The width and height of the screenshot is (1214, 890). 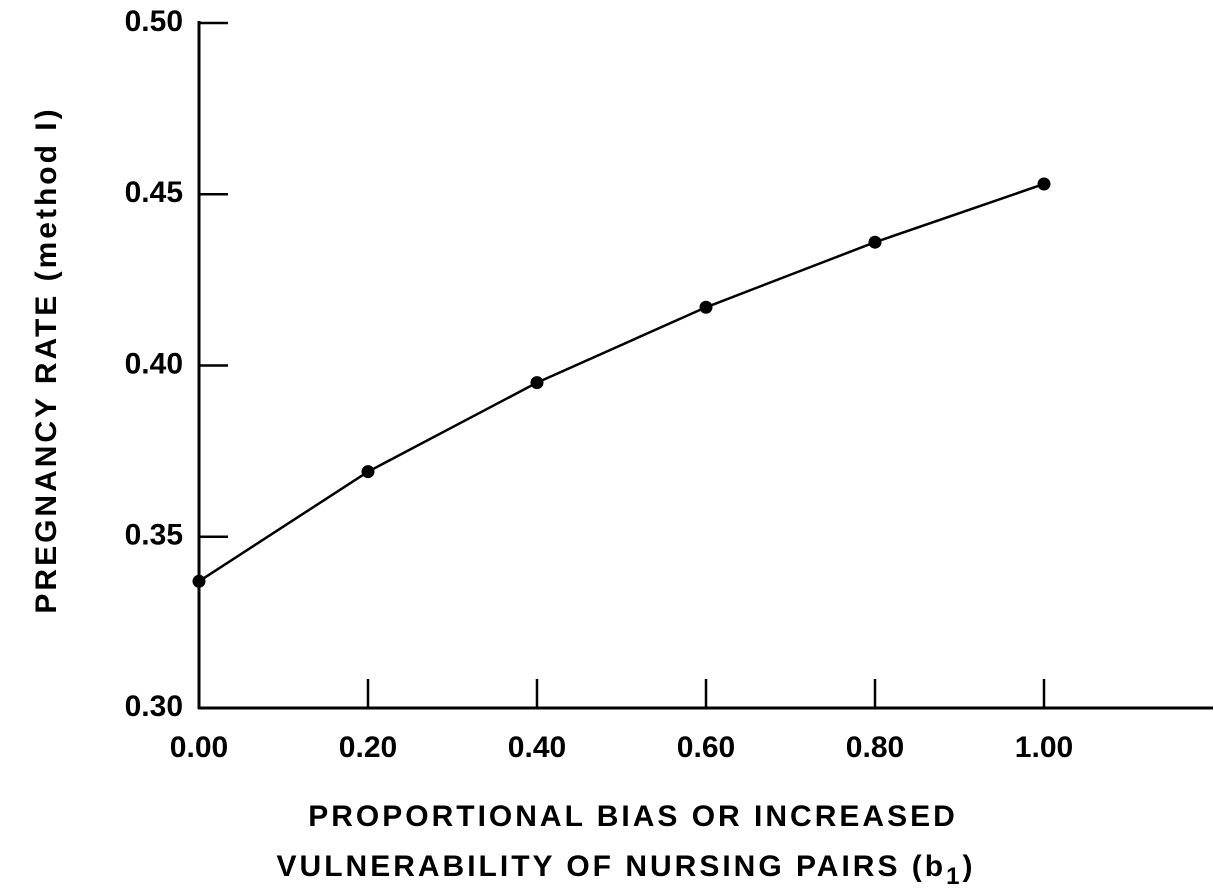 What do you see at coordinates (1044, 747) in the screenshot?
I see `x-tick-label: 1.00` at bounding box center [1044, 747].